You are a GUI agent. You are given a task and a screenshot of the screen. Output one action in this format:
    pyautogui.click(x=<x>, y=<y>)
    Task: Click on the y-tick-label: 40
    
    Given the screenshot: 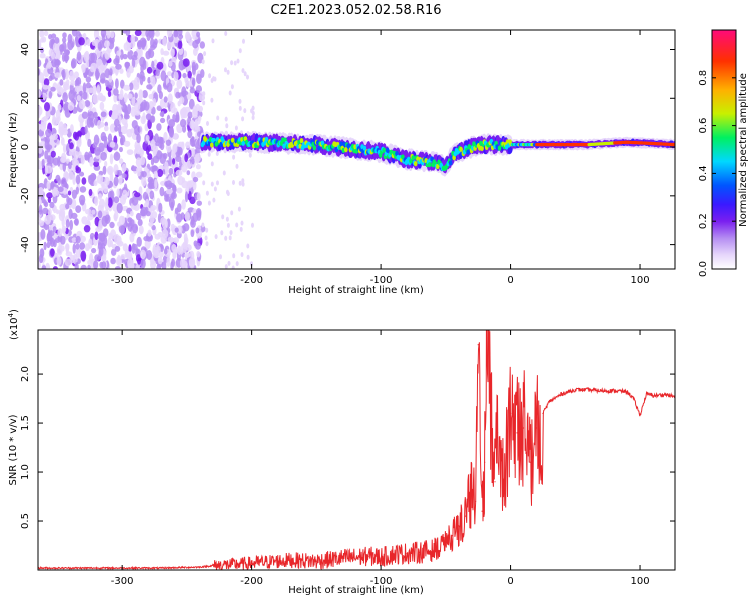 What is the action you would take?
    pyautogui.click(x=25, y=49)
    